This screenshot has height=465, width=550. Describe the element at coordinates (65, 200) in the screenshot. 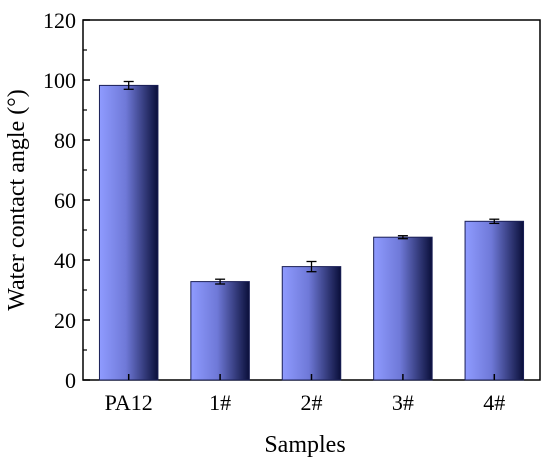

I see `y-tick-label: 60` at that location.